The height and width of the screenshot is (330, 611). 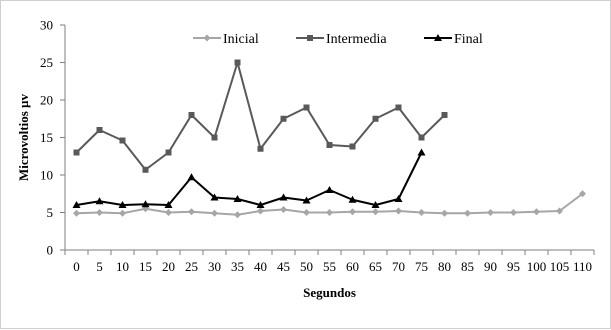 What do you see at coordinates (329, 204) in the screenshot?
I see `series-inicial` at bounding box center [329, 204].